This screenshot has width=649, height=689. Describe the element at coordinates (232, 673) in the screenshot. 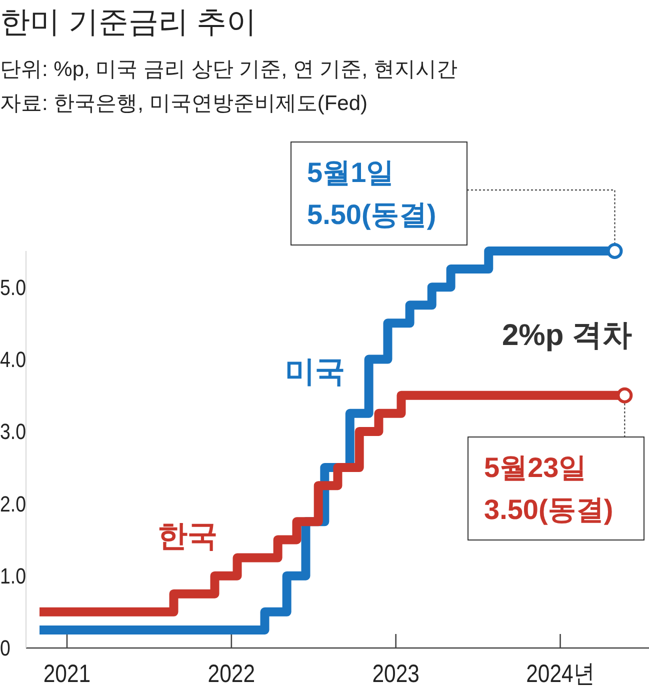

I see `x-tick-label: 2022` at that location.